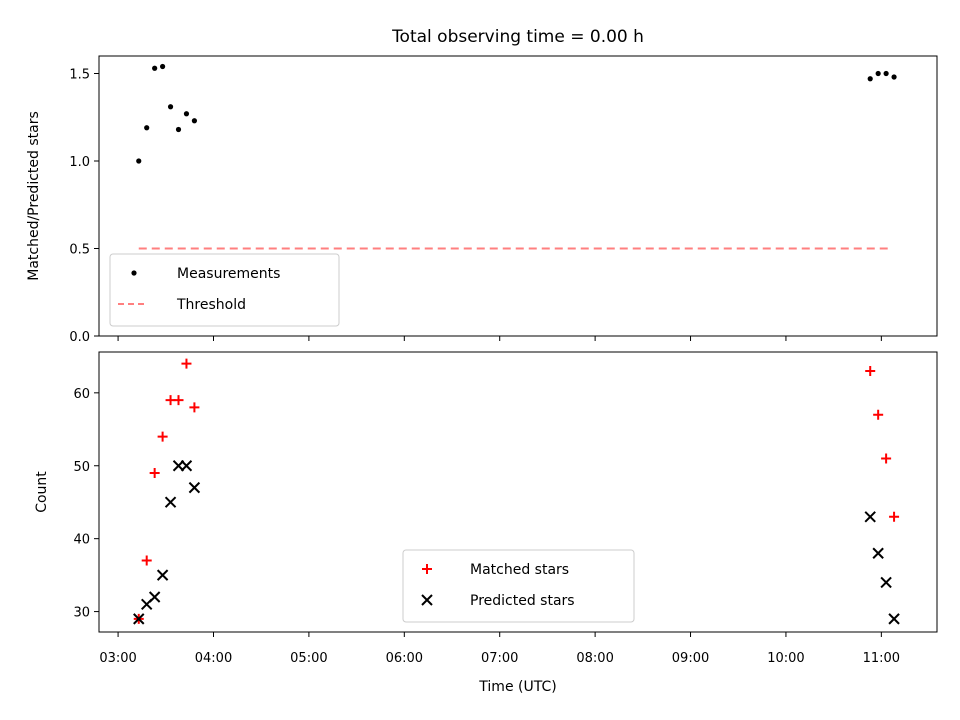  Describe the element at coordinates (81, 613) in the screenshot. I see `count-y-tick-label: 30` at that location.